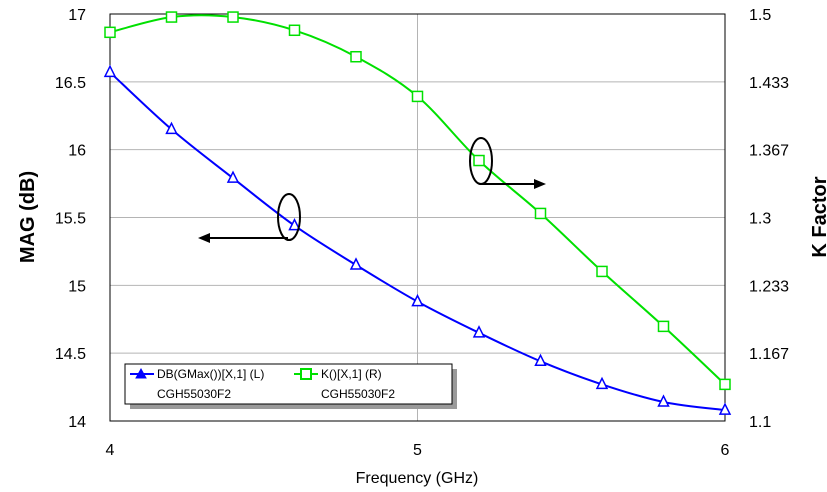  What do you see at coordinates (110, 450) in the screenshot?
I see `x-tick-label: 4` at bounding box center [110, 450].